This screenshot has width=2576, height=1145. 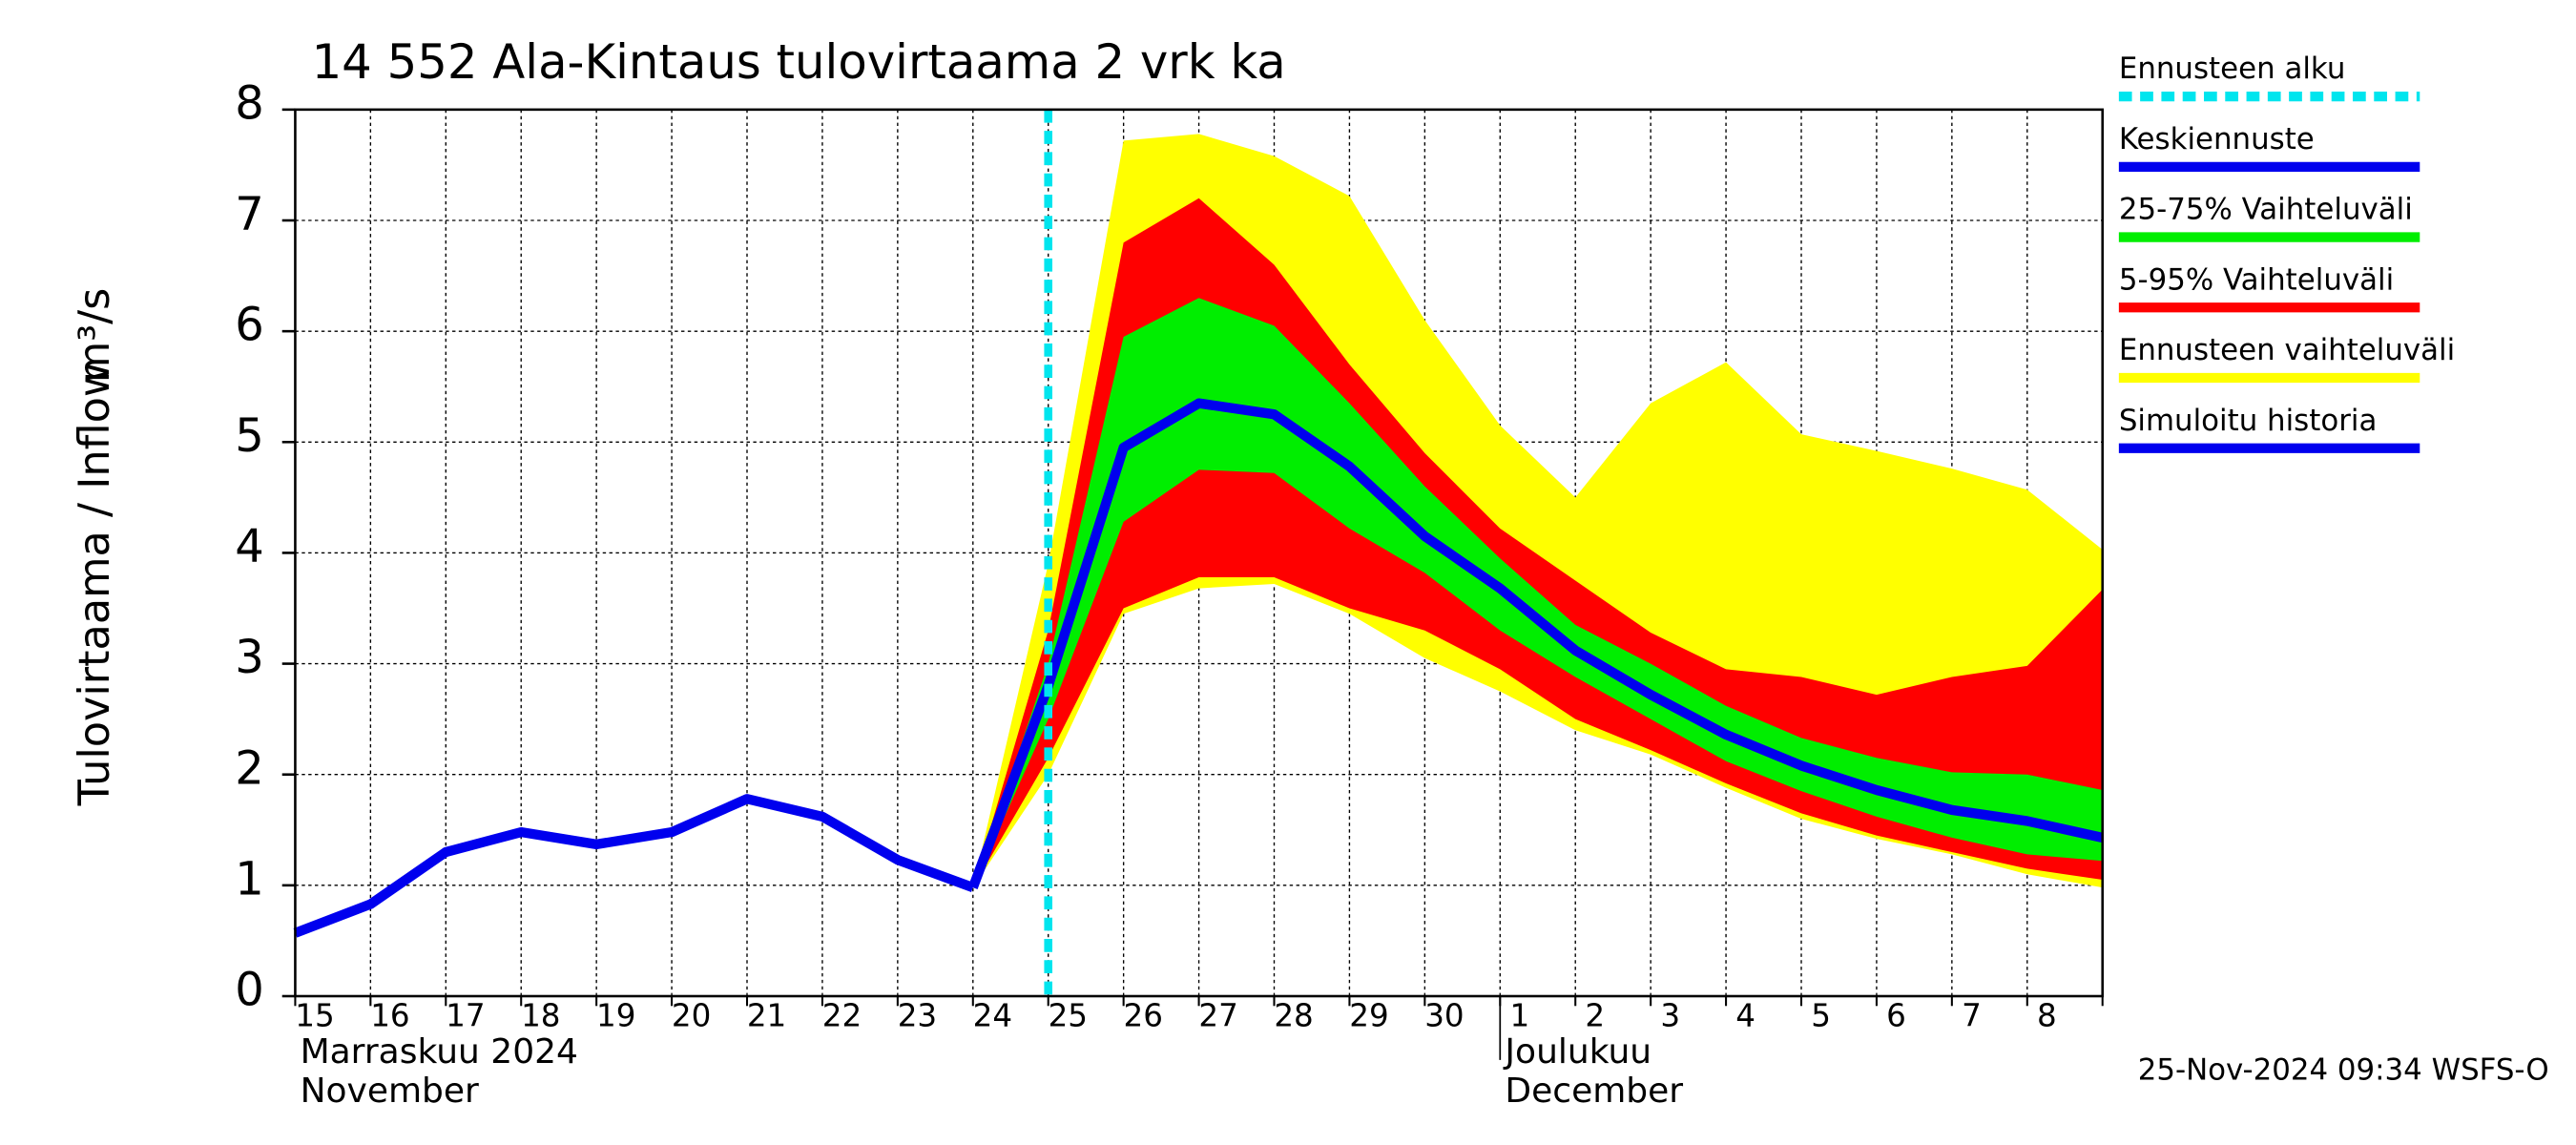 I want to click on y-tick-label: 2, so click(x=249, y=768).